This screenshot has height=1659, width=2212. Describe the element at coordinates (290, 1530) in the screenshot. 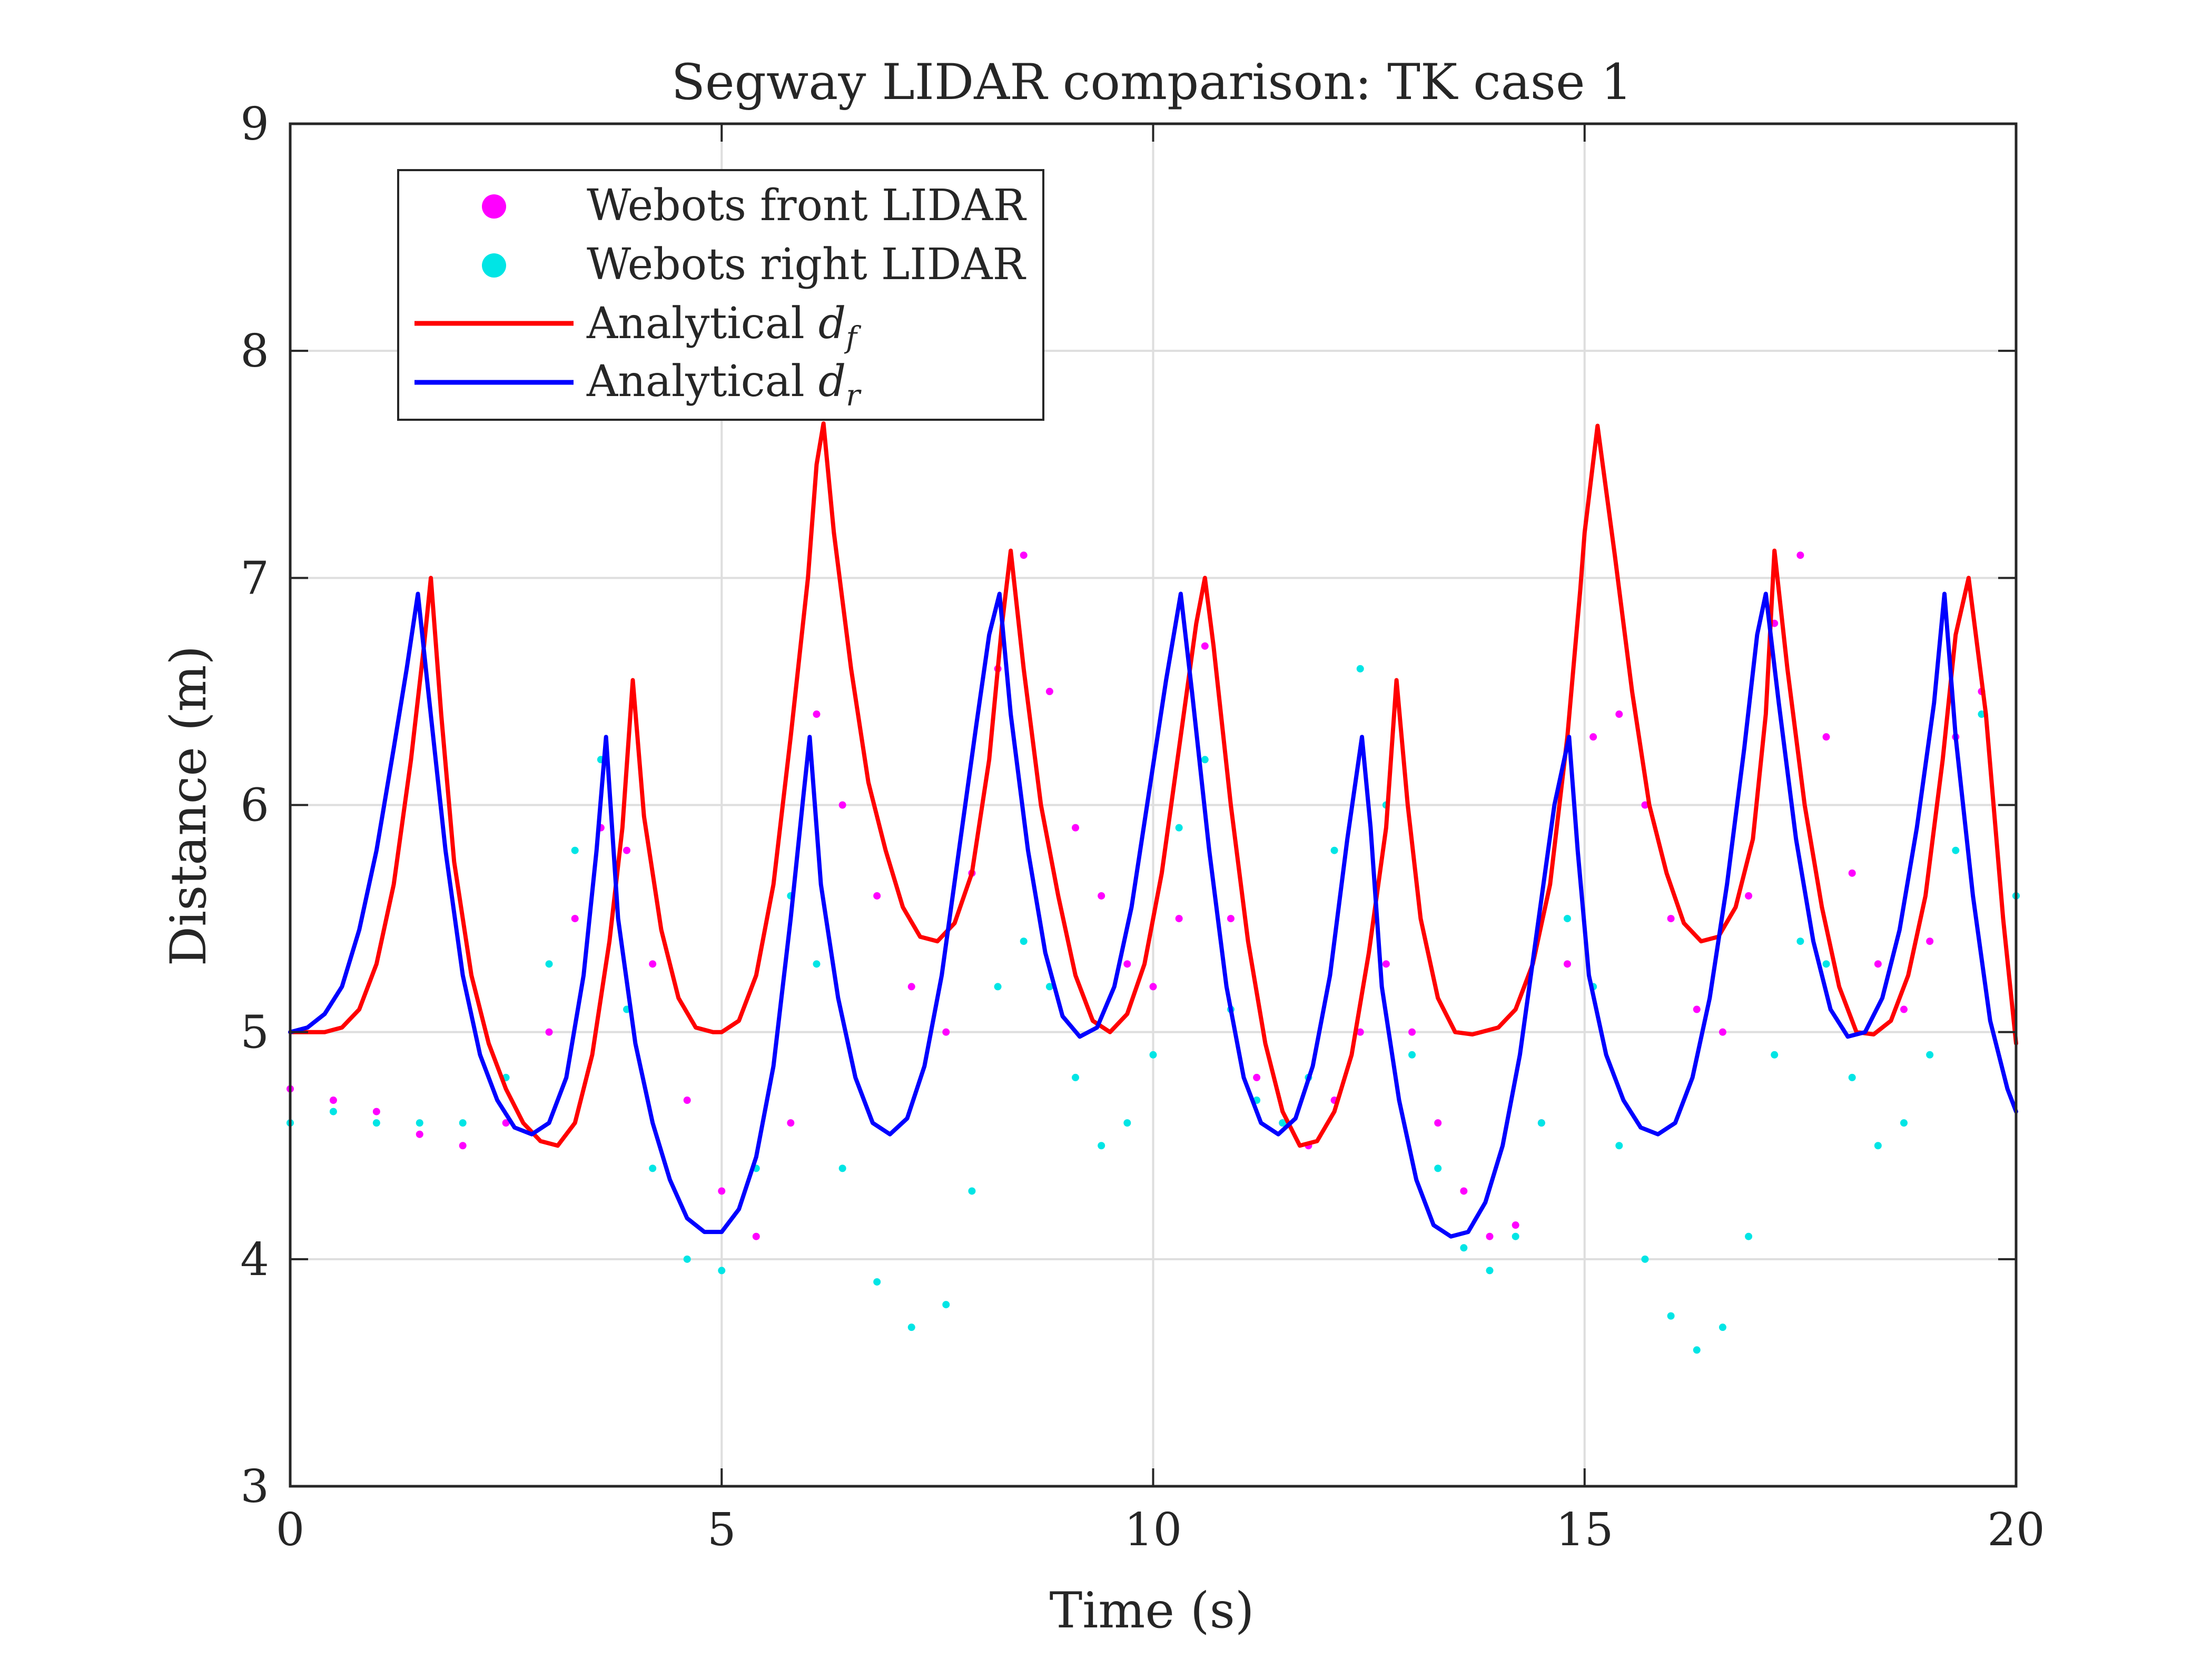

I see `x-tick-label: 0` at that location.